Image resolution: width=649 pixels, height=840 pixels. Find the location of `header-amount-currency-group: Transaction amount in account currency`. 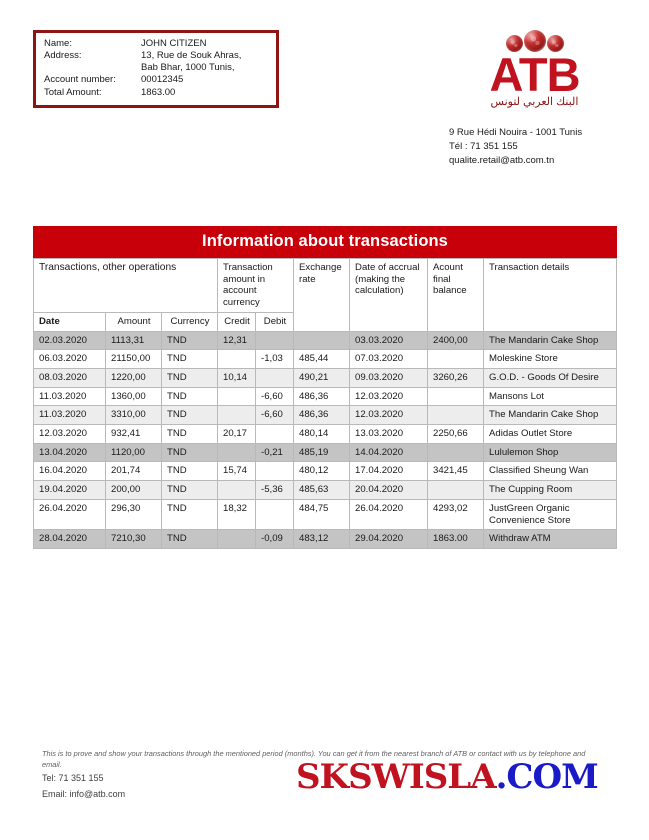

header-amount-currency-group: Transaction amount in account currency is located at coordinates (255, 285).